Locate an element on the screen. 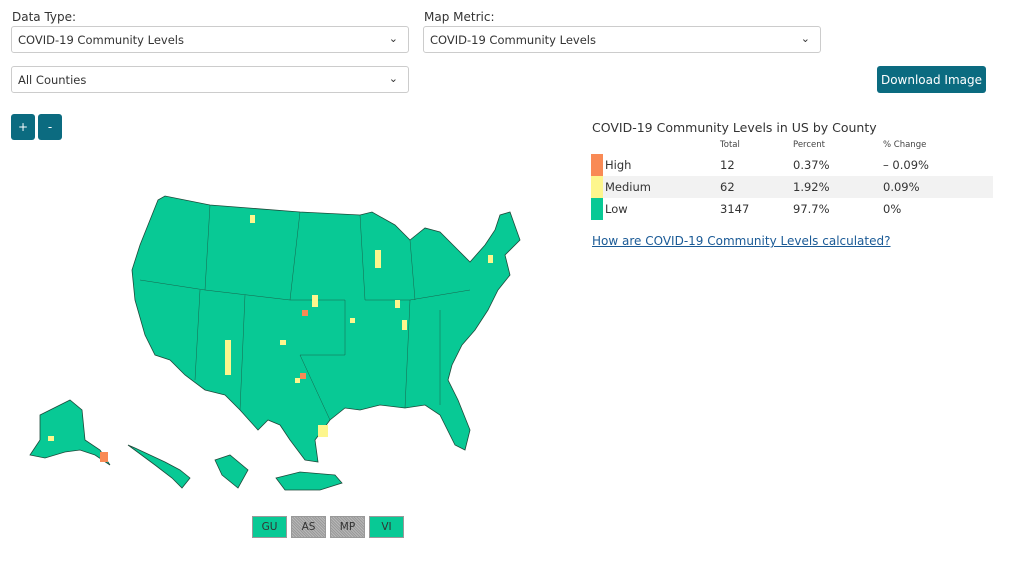 This screenshot has height=568, width=1024. total: 62 is located at coordinates (756, 187).